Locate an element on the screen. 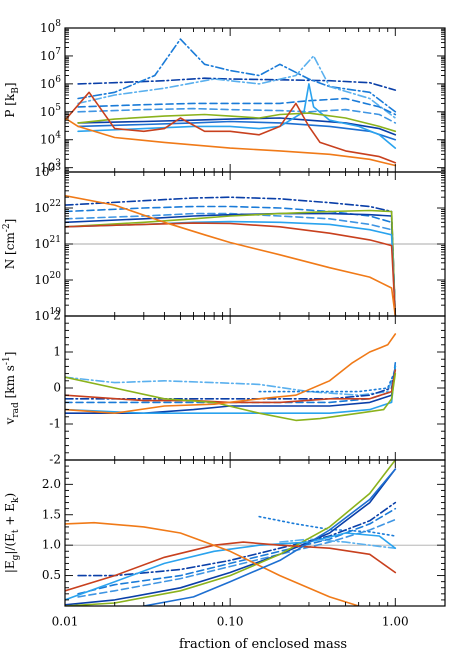 The image size is (471, 662). y-tick-label: 0.5 is located at coordinates (51, 575).